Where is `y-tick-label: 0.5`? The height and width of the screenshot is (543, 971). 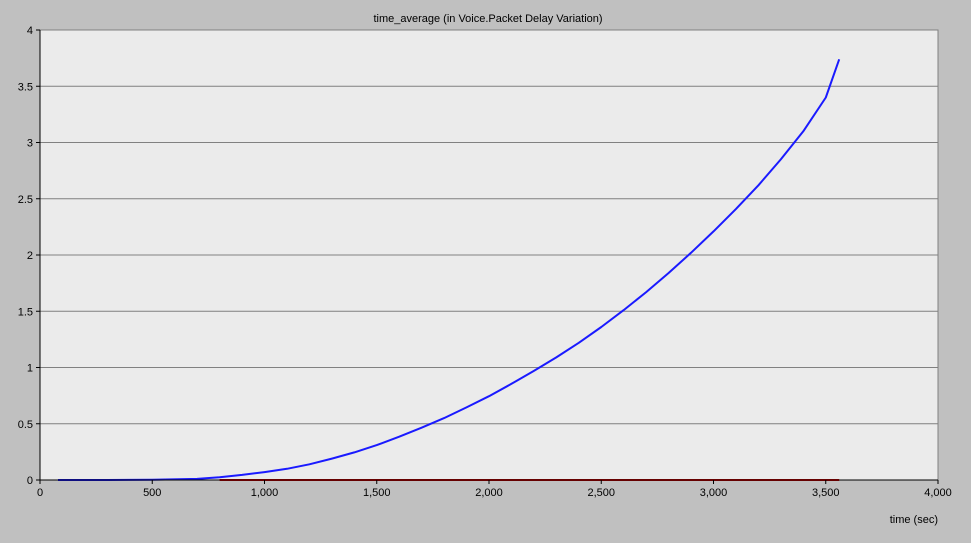
y-tick-label: 0.5 is located at coordinates (25, 425).